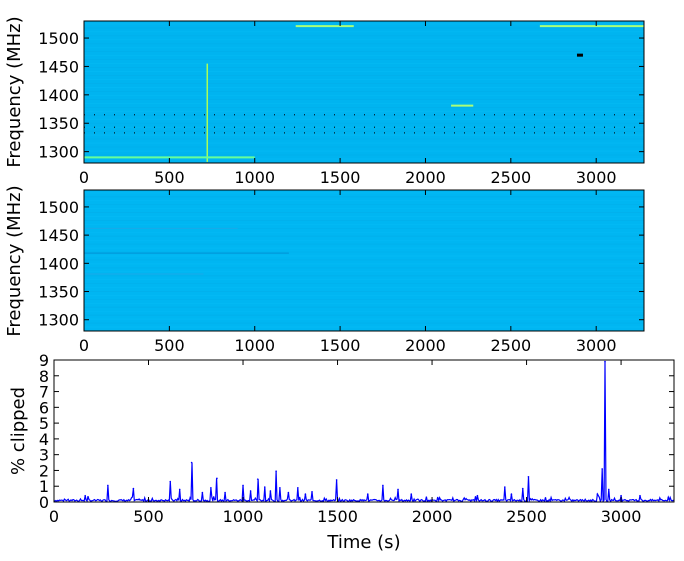 The image size is (684, 561). I want to click on bottom-xtick-label: 2000, so click(432, 516).